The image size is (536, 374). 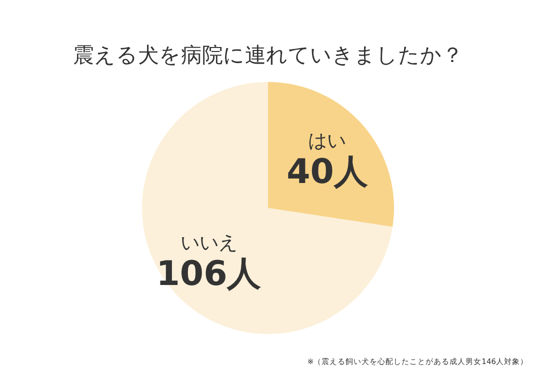 I want to click on slice-label: はい, so click(x=327, y=141).